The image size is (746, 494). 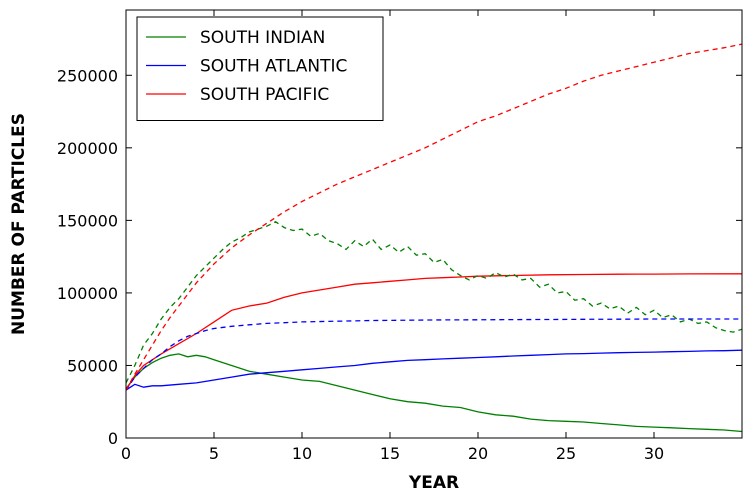 What do you see at coordinates (434, 393) in the screenshot?
I see `series-line-0-south-indian` at bounding box center [434, 393].